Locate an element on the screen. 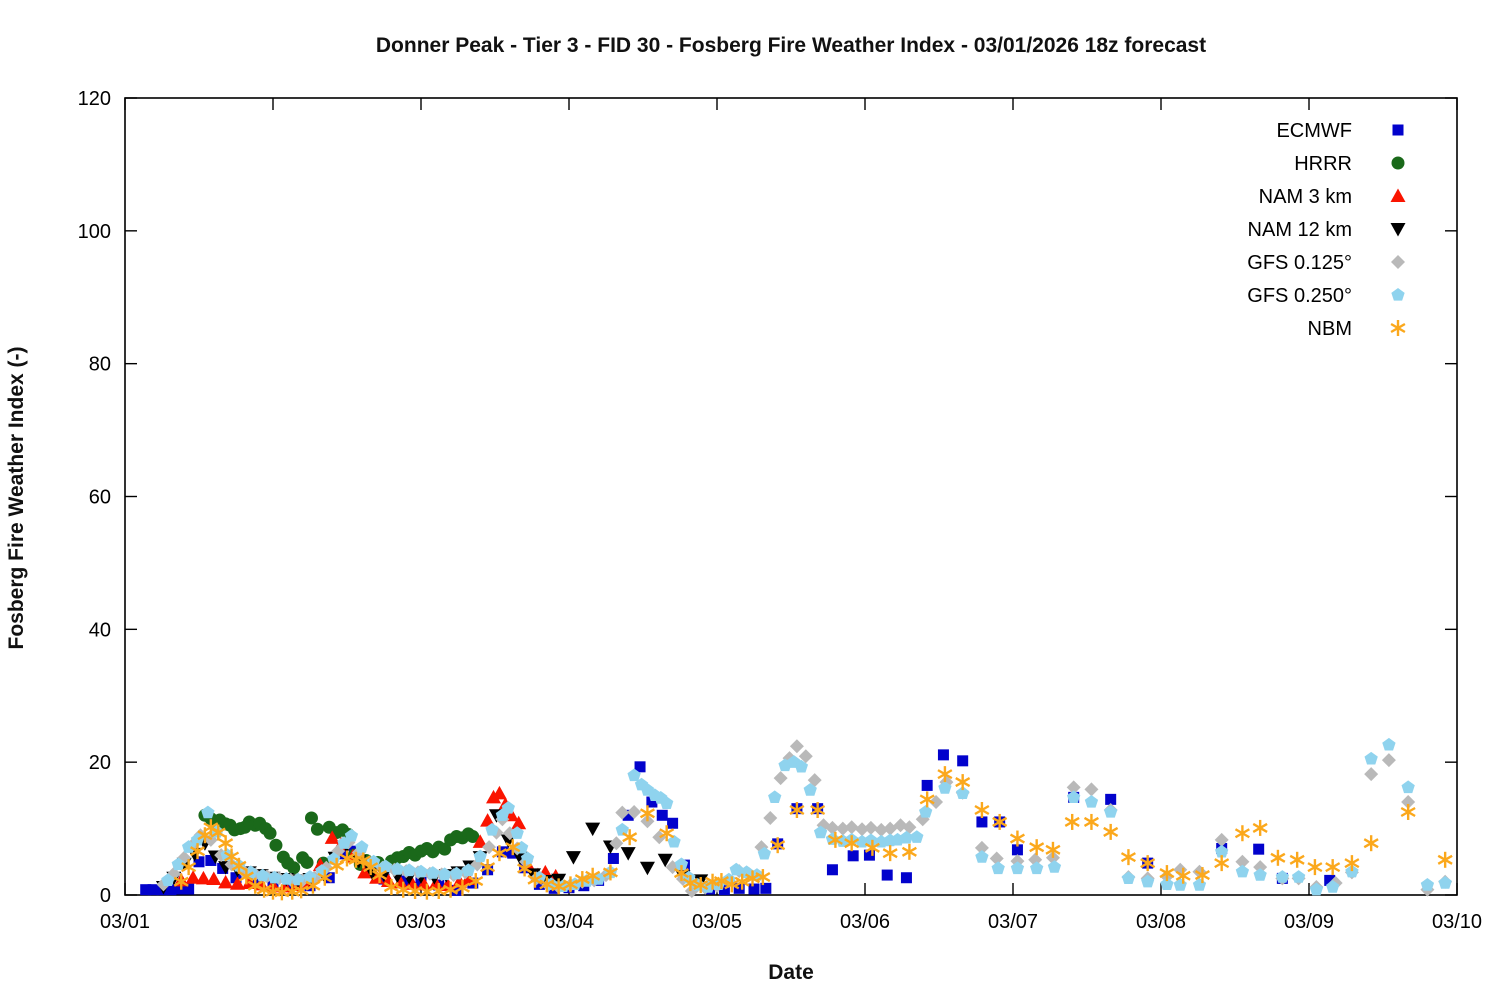 This screenshot has width=1500, height=1000. nam-3-km-legend-marker-icon is located at coordinates (1398, 195).